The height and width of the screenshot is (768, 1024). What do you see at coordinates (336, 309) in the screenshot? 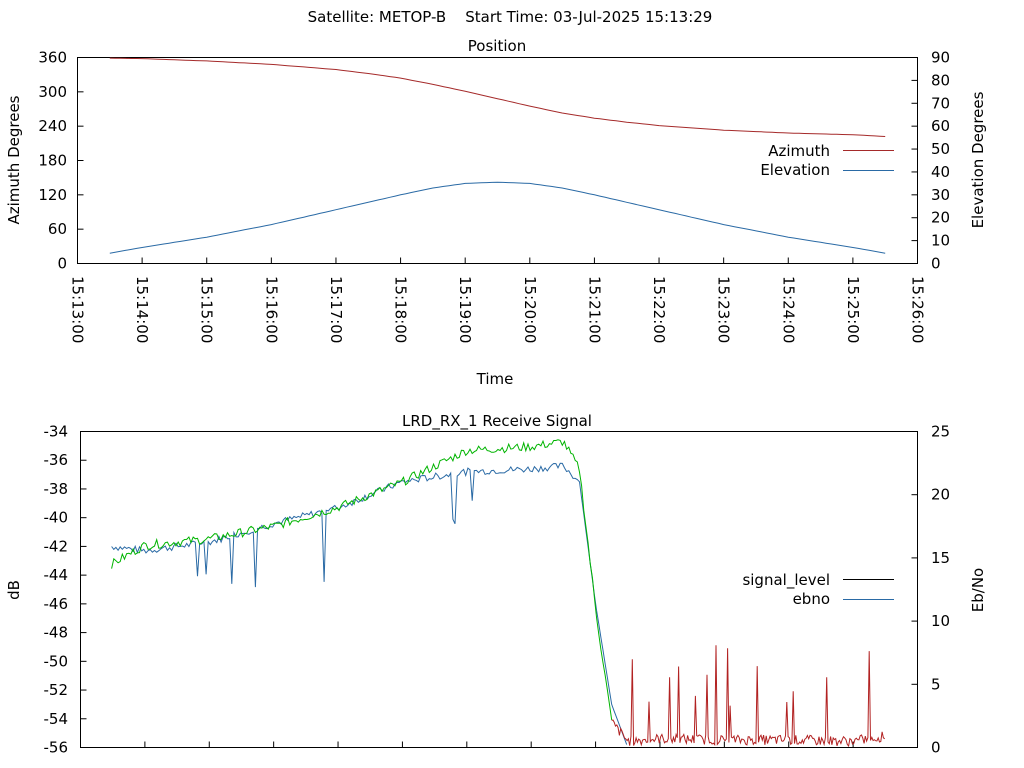
I see `position-x-tick-label: 15:17:00` at bounding box center [336, 309].